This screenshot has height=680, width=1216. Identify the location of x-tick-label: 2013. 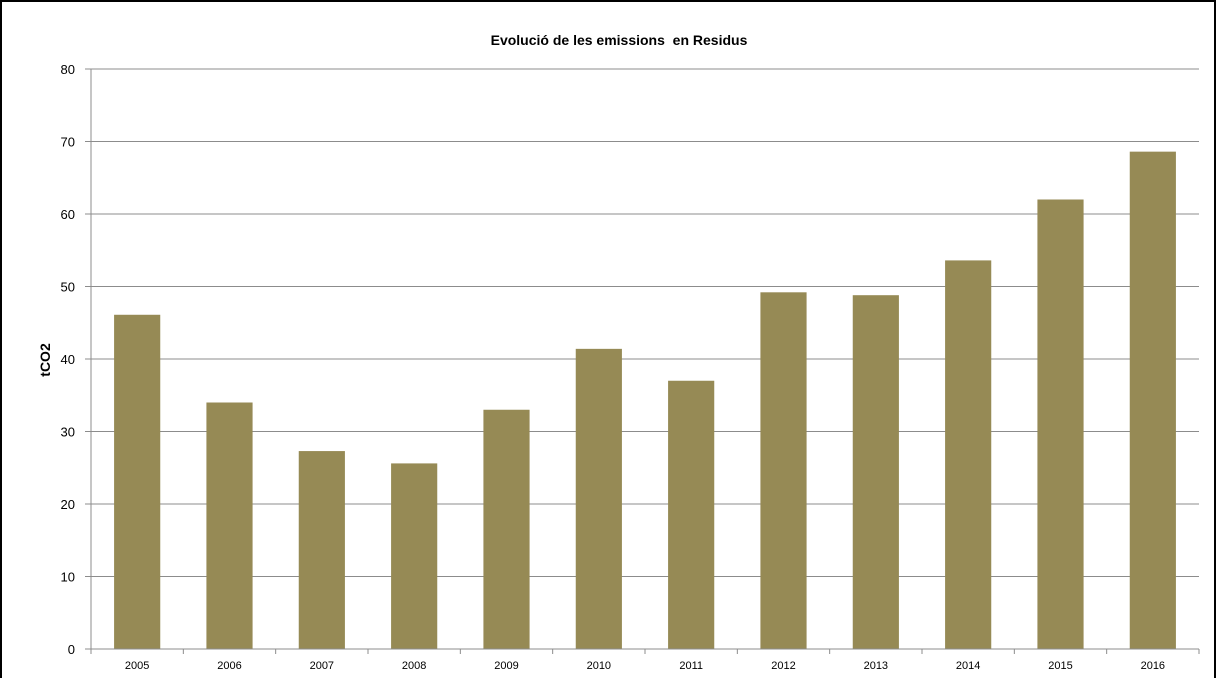
(876, 666).